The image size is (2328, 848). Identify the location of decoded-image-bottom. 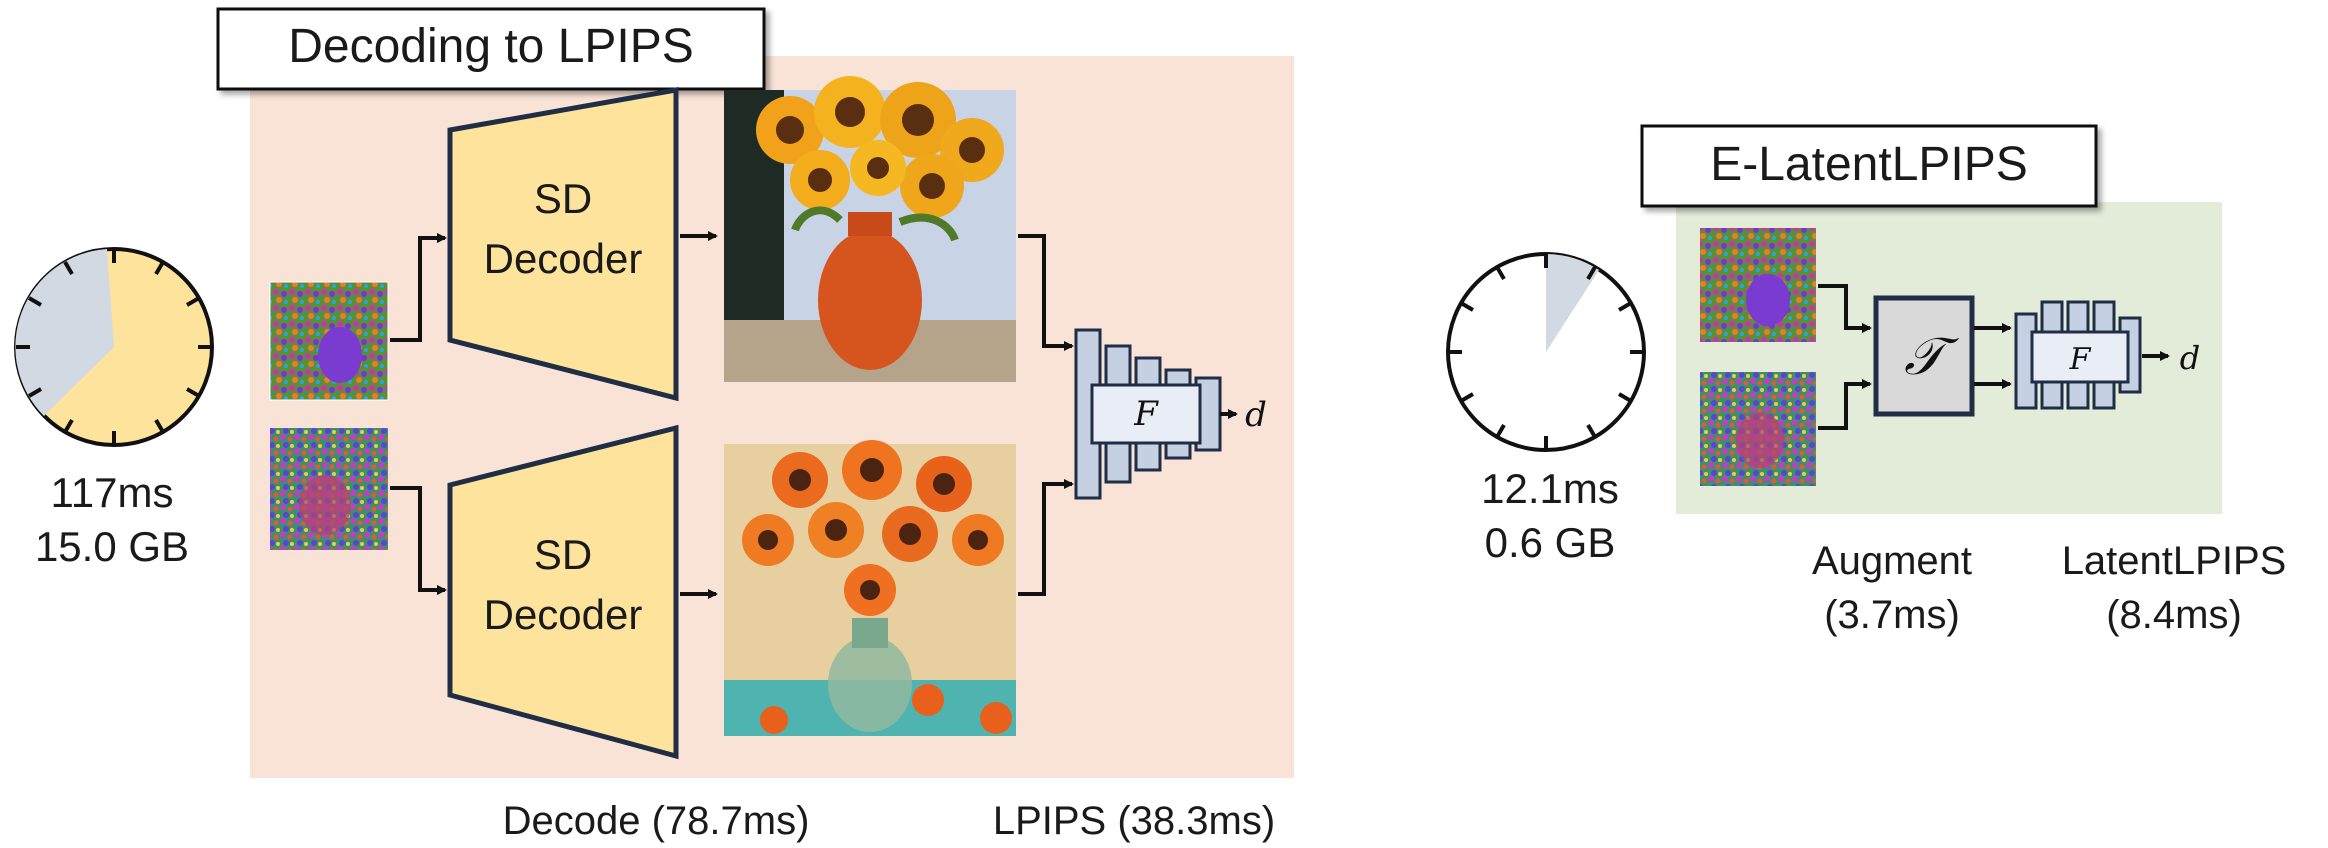
(870, 588).